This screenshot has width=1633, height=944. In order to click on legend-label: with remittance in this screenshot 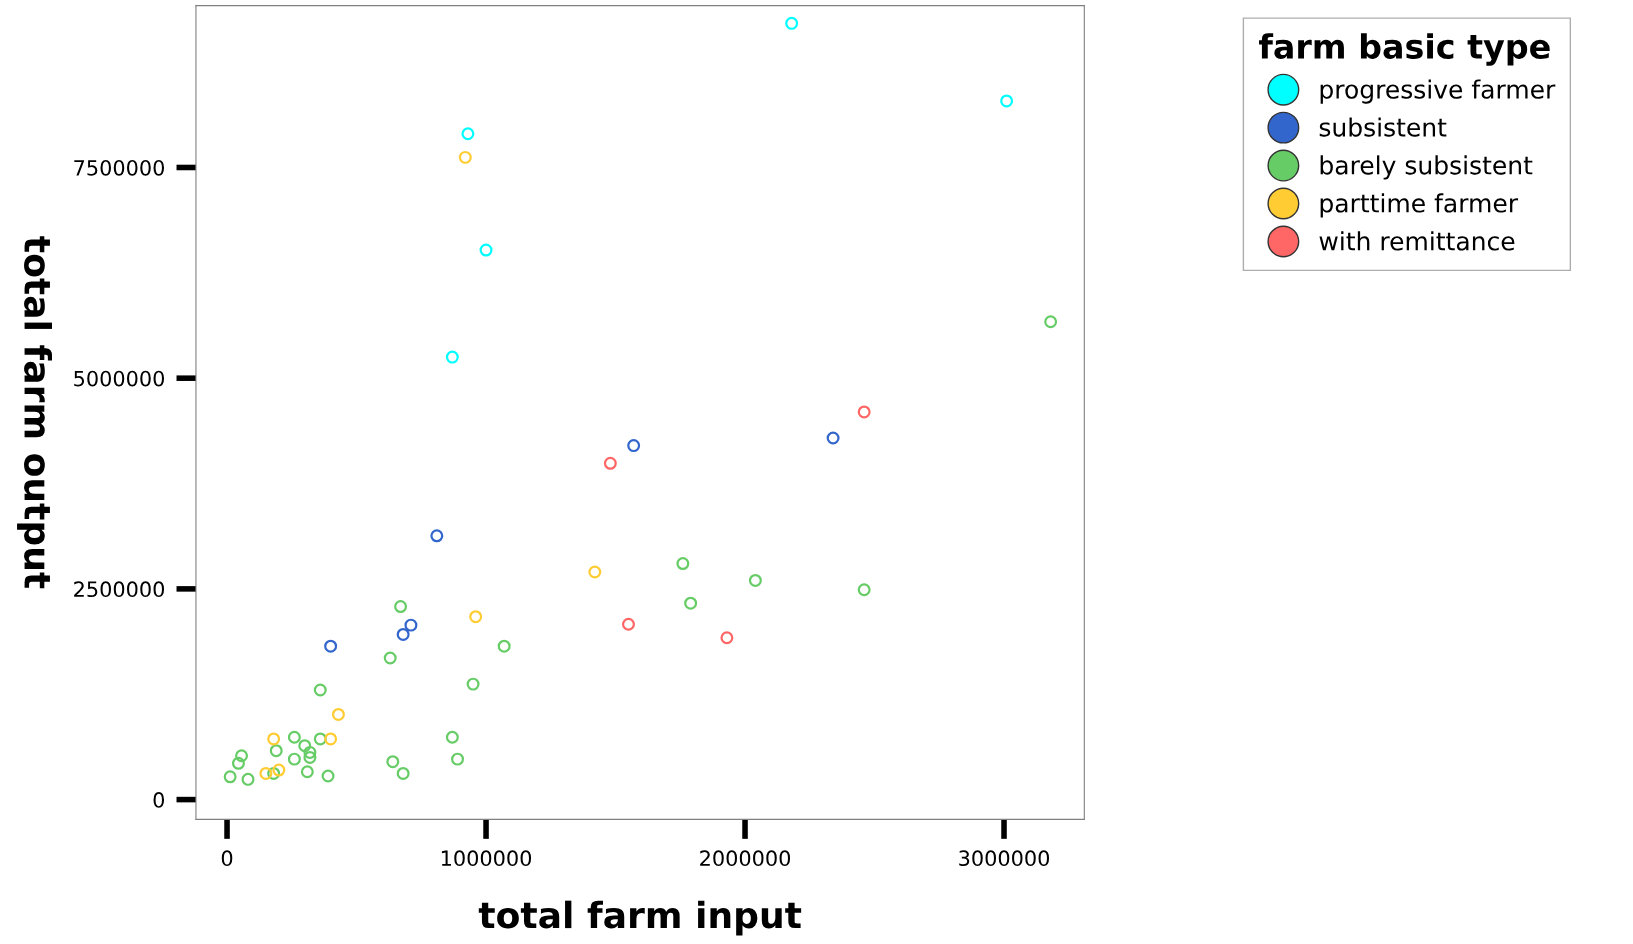, I will do `click(1417, 241)`.